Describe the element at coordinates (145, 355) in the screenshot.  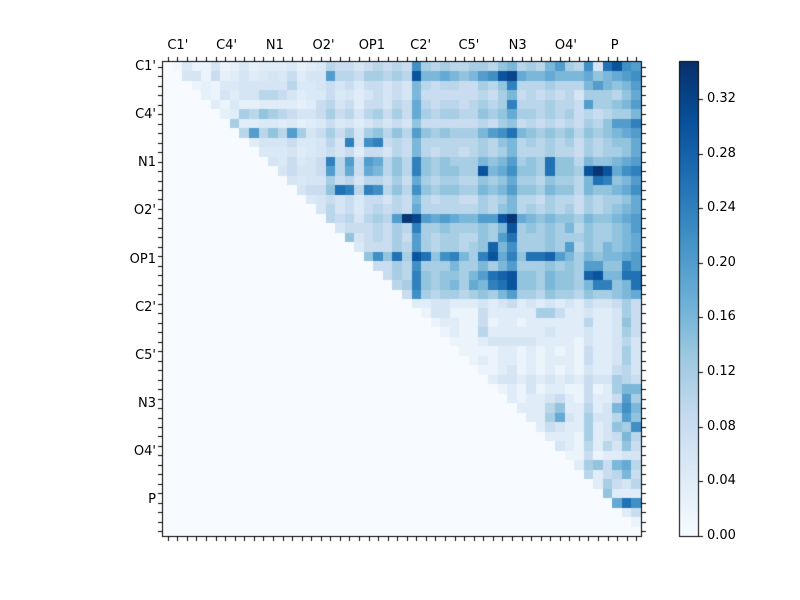
I see `y-tick-label-C5: C5'` at that location.